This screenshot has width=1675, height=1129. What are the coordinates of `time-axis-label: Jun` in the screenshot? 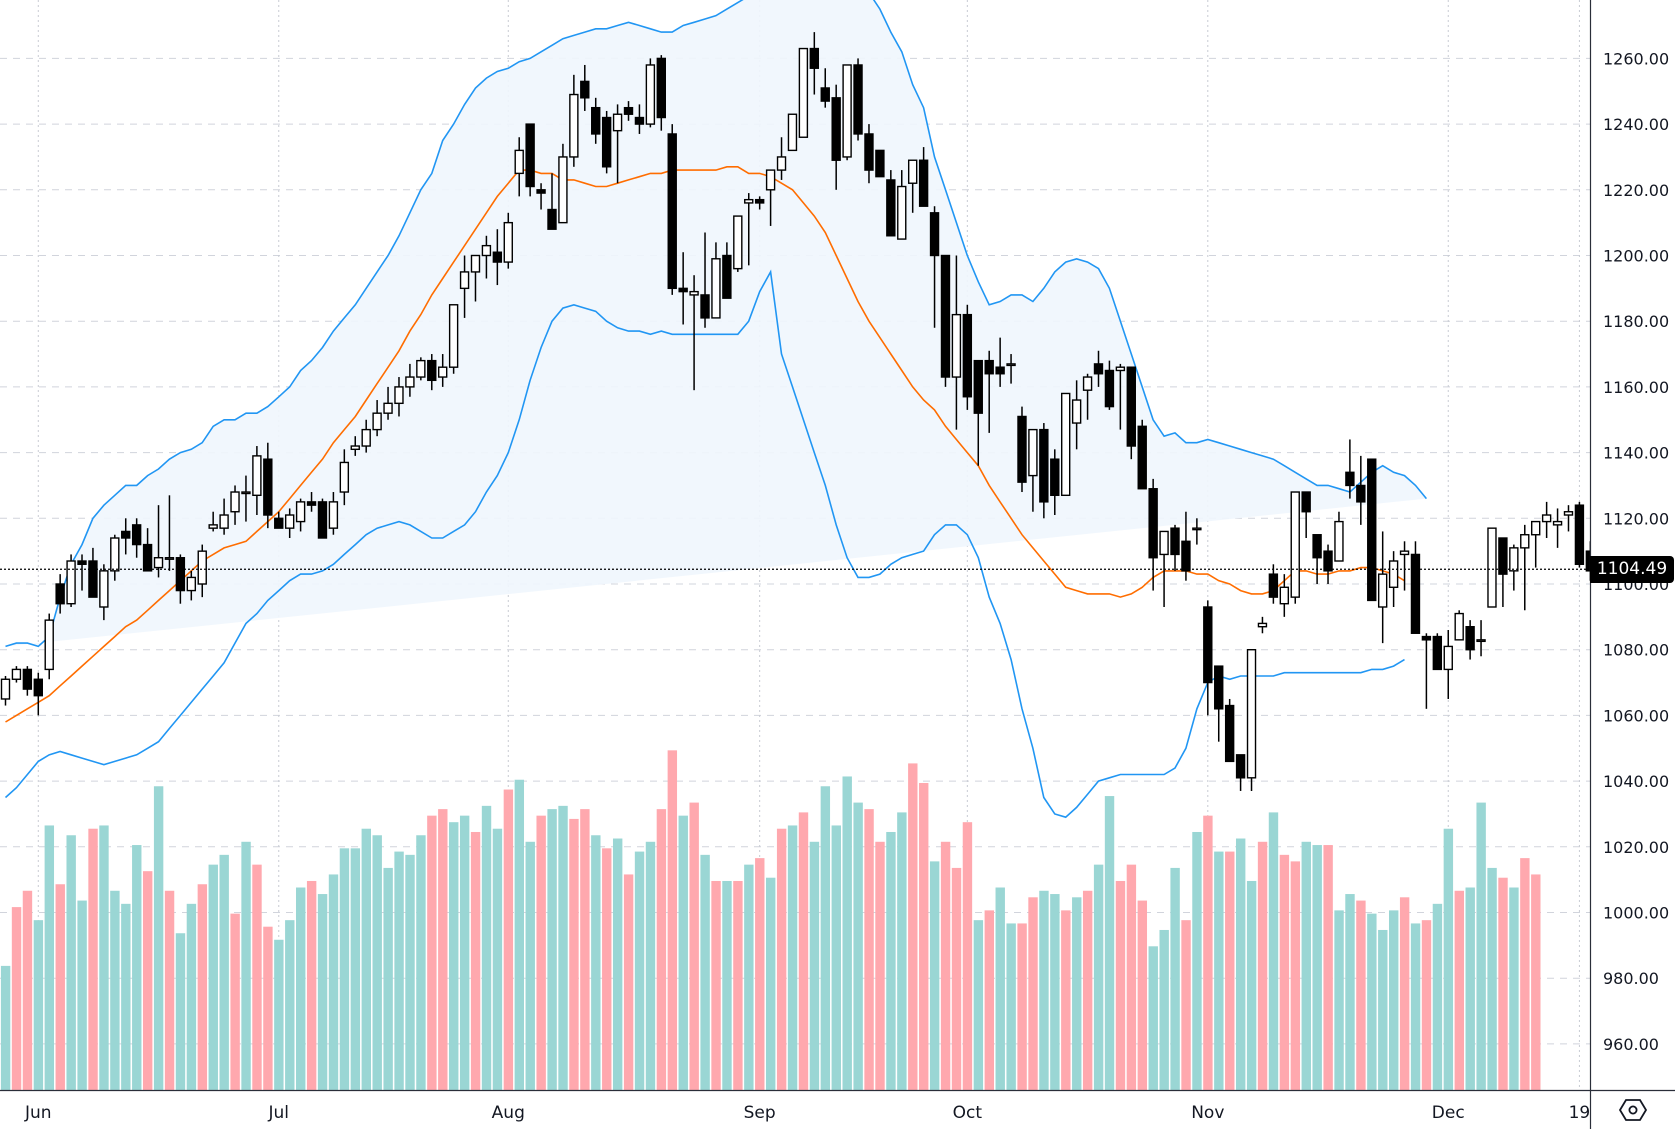 It's located at (38, 1113).